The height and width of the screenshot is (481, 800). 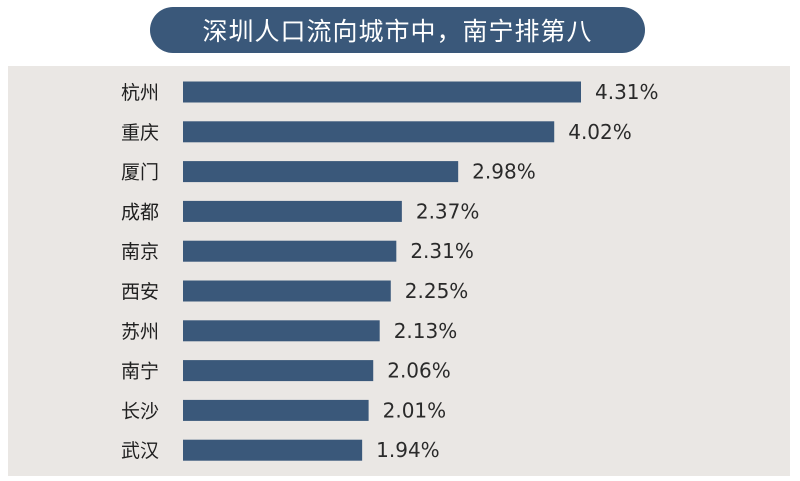 I want to click on category-label: 南宁, so click(x=140, y=372).